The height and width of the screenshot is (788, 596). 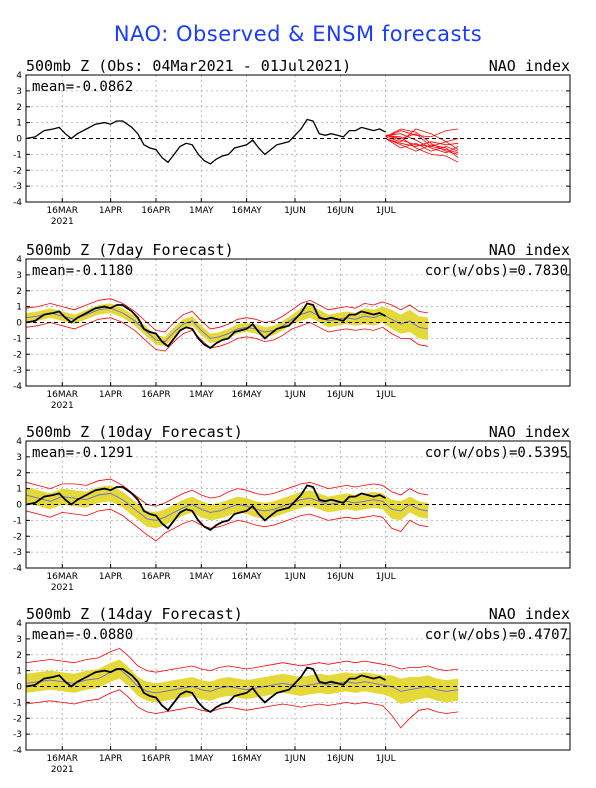 I want to click on correlation-label: cor(w/obs)=0.4707, so click(x=496, y=635).